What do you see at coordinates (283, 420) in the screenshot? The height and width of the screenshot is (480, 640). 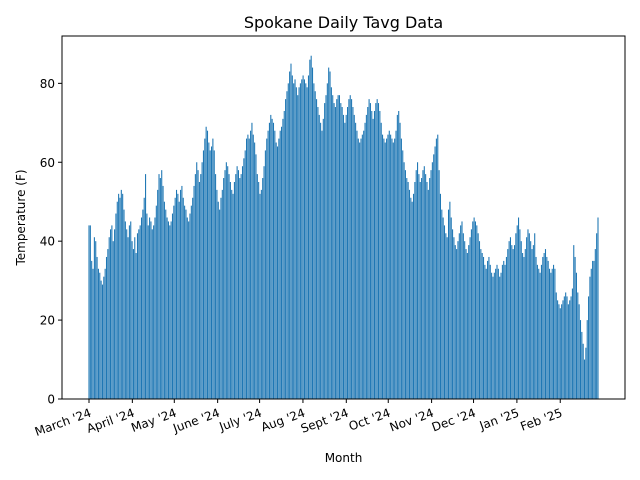 I see `x-tick-label: Aug '24` at bounding box center [283, 420].